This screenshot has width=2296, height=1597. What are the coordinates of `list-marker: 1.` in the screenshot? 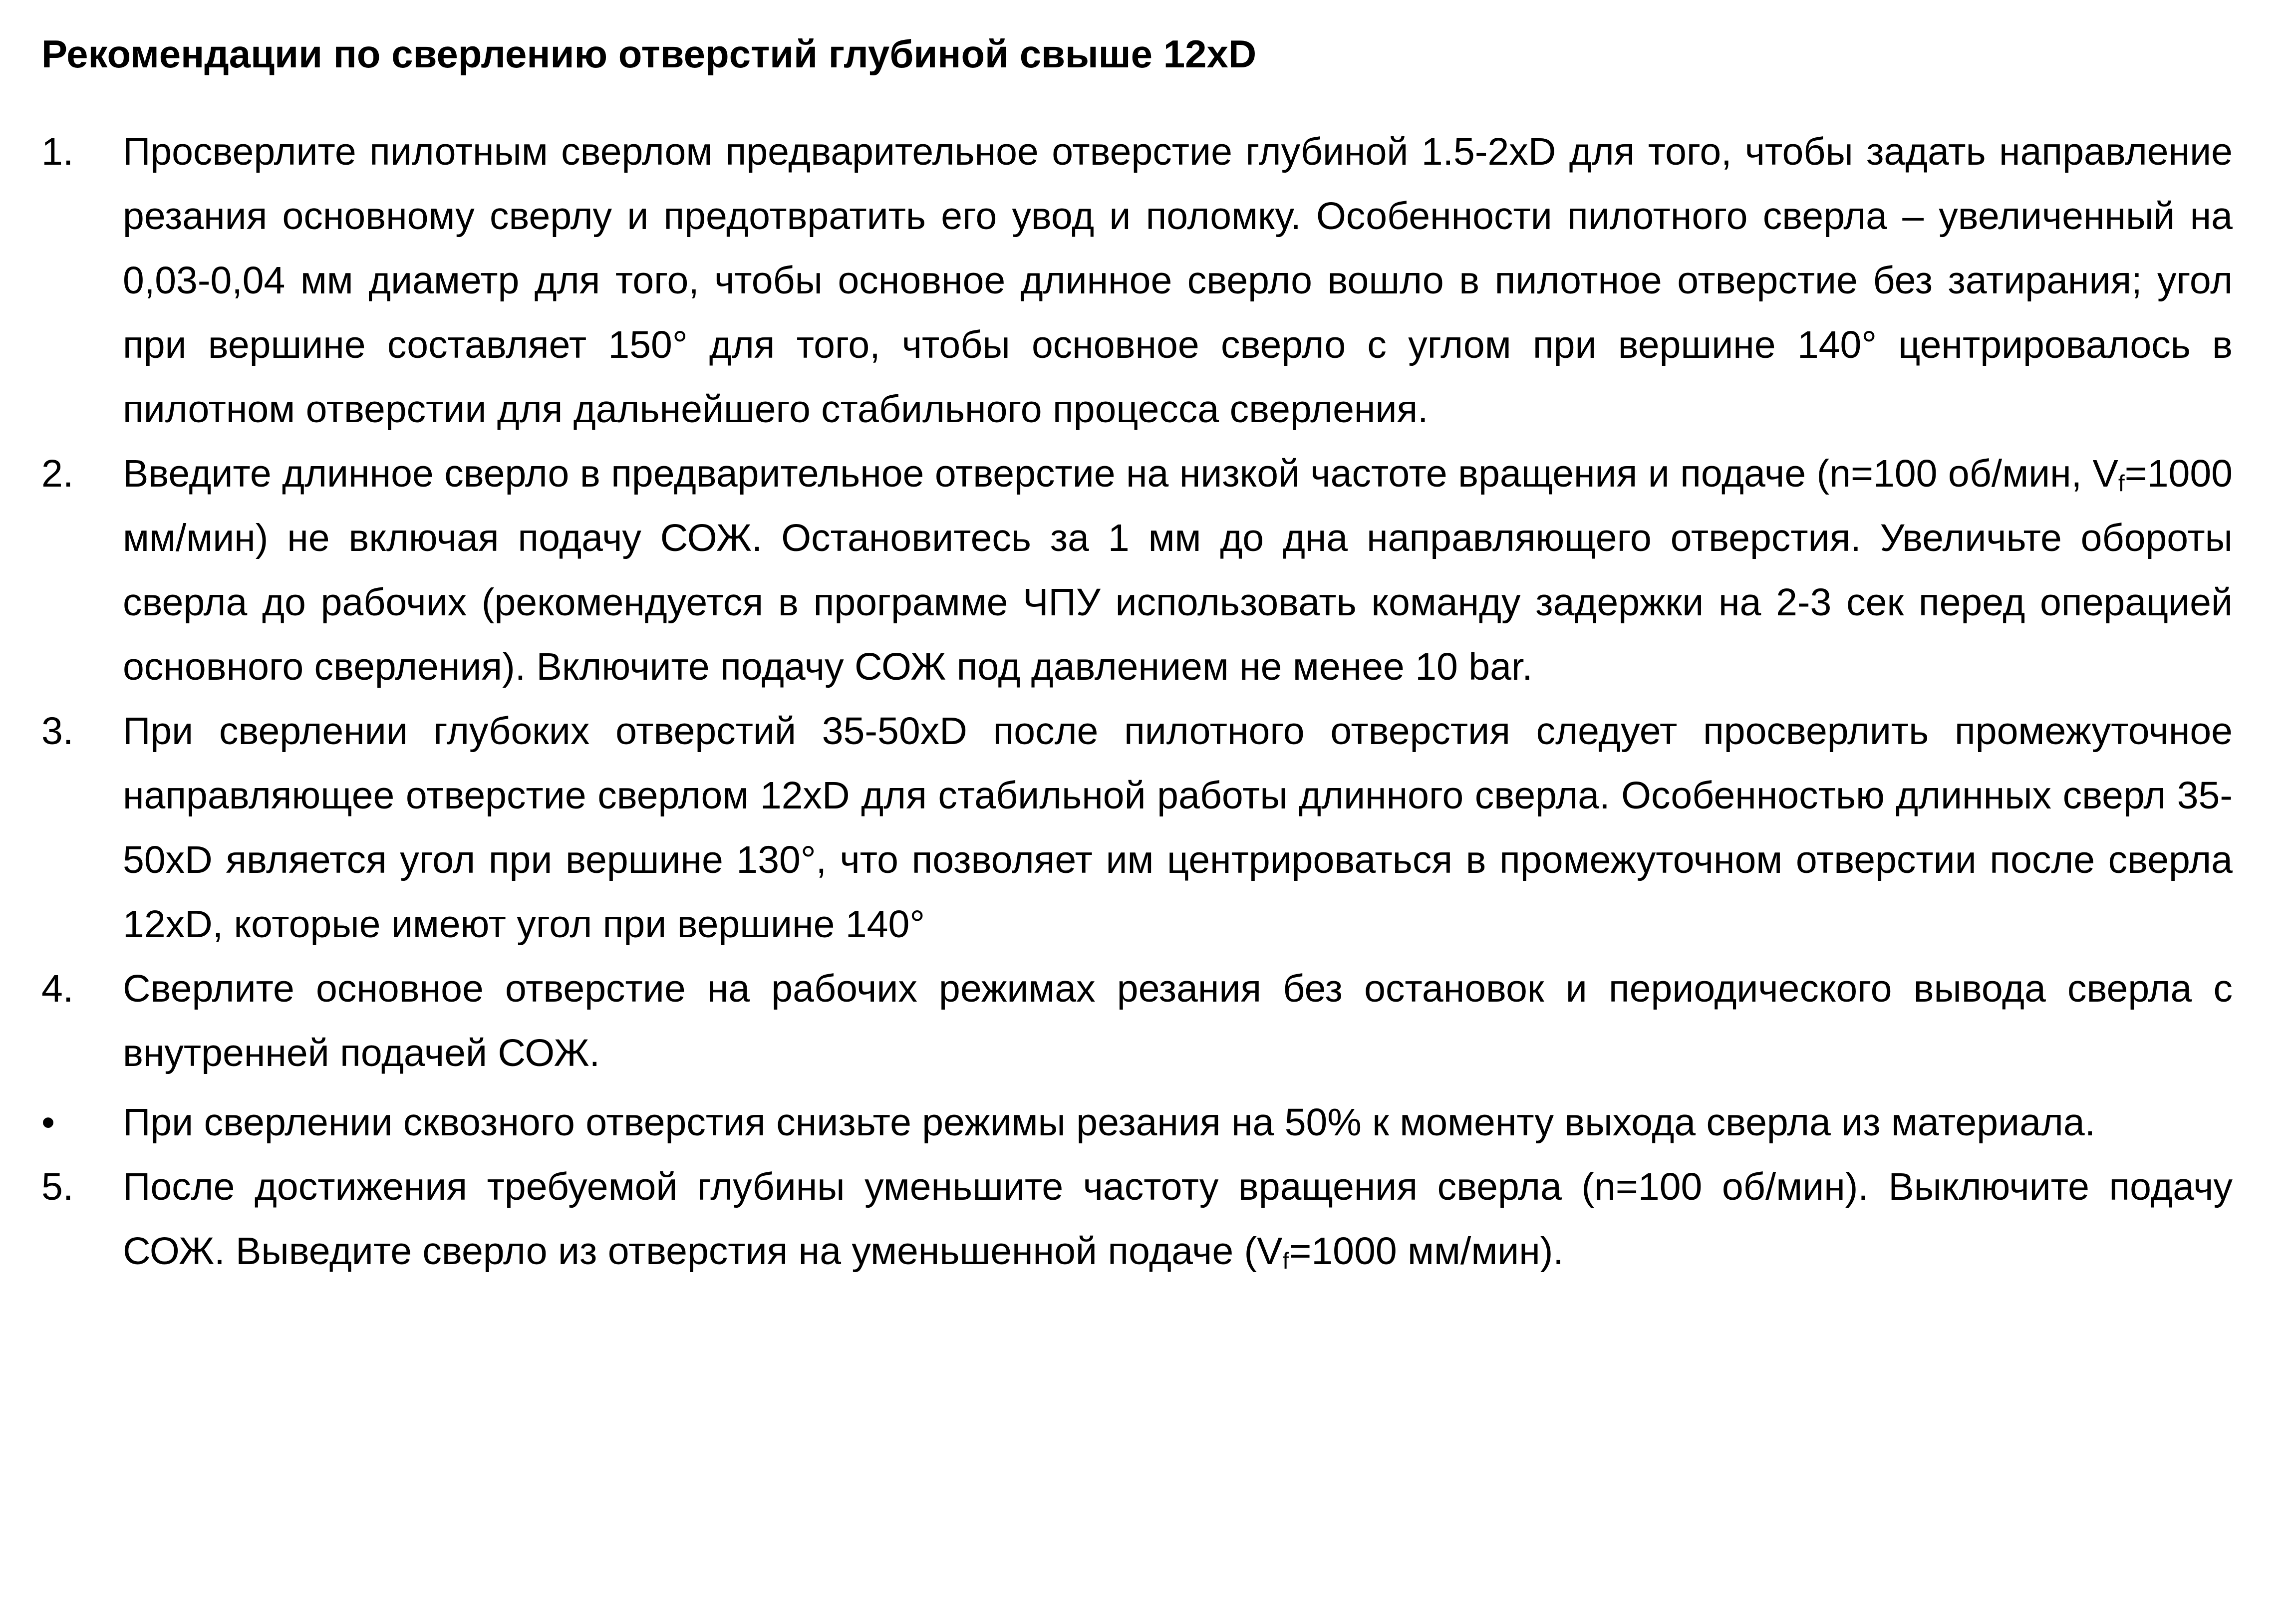 It's located at (58, 151).